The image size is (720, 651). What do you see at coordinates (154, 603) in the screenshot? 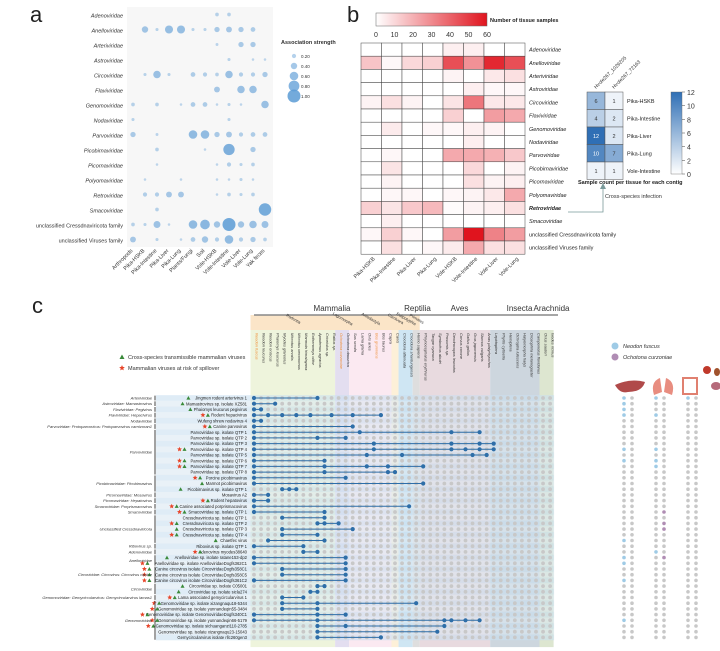
I see `star-icon` at bounding box center [154, 603].